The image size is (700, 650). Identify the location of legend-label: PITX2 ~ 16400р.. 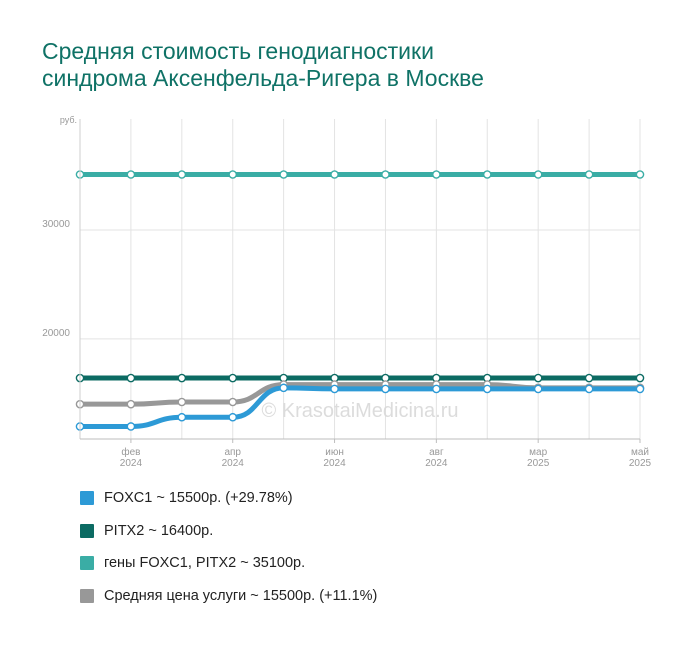
(159, 530).